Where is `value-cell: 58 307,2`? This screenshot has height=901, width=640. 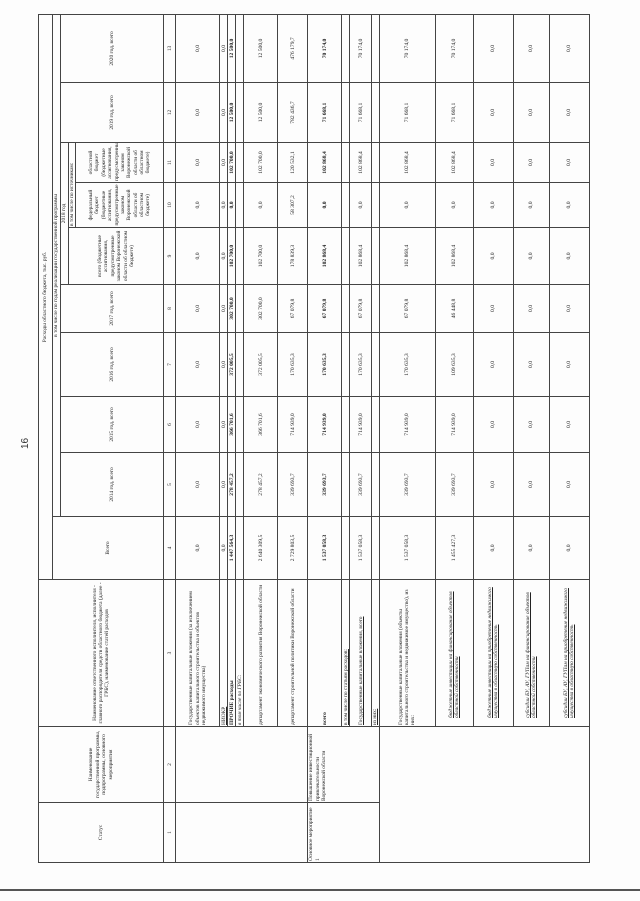
value-cell: 58 307,2 is located at coordinates (292, 205).